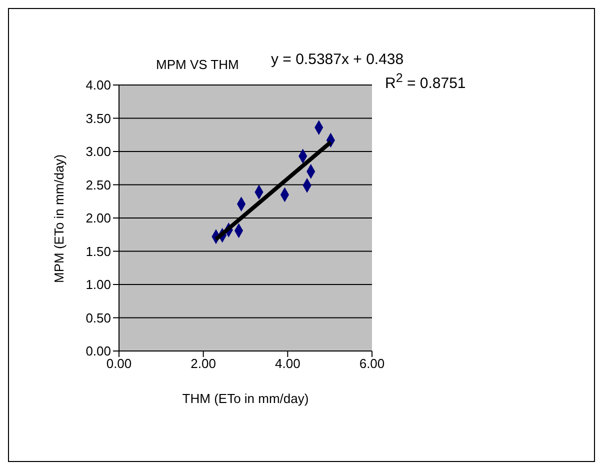 The height and width of the screenshot is (470, 605). I want to click on x-tick-label: 6.00, so click(372, 364).